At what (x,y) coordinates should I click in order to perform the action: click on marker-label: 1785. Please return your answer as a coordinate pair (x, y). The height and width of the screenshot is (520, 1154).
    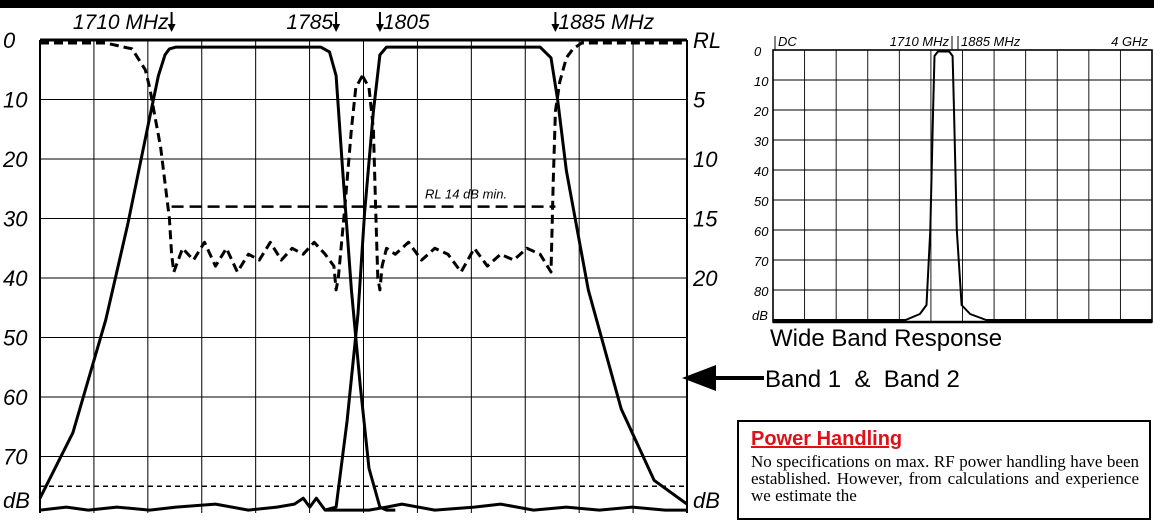
    Looking at the image, I should click on (309, 22).